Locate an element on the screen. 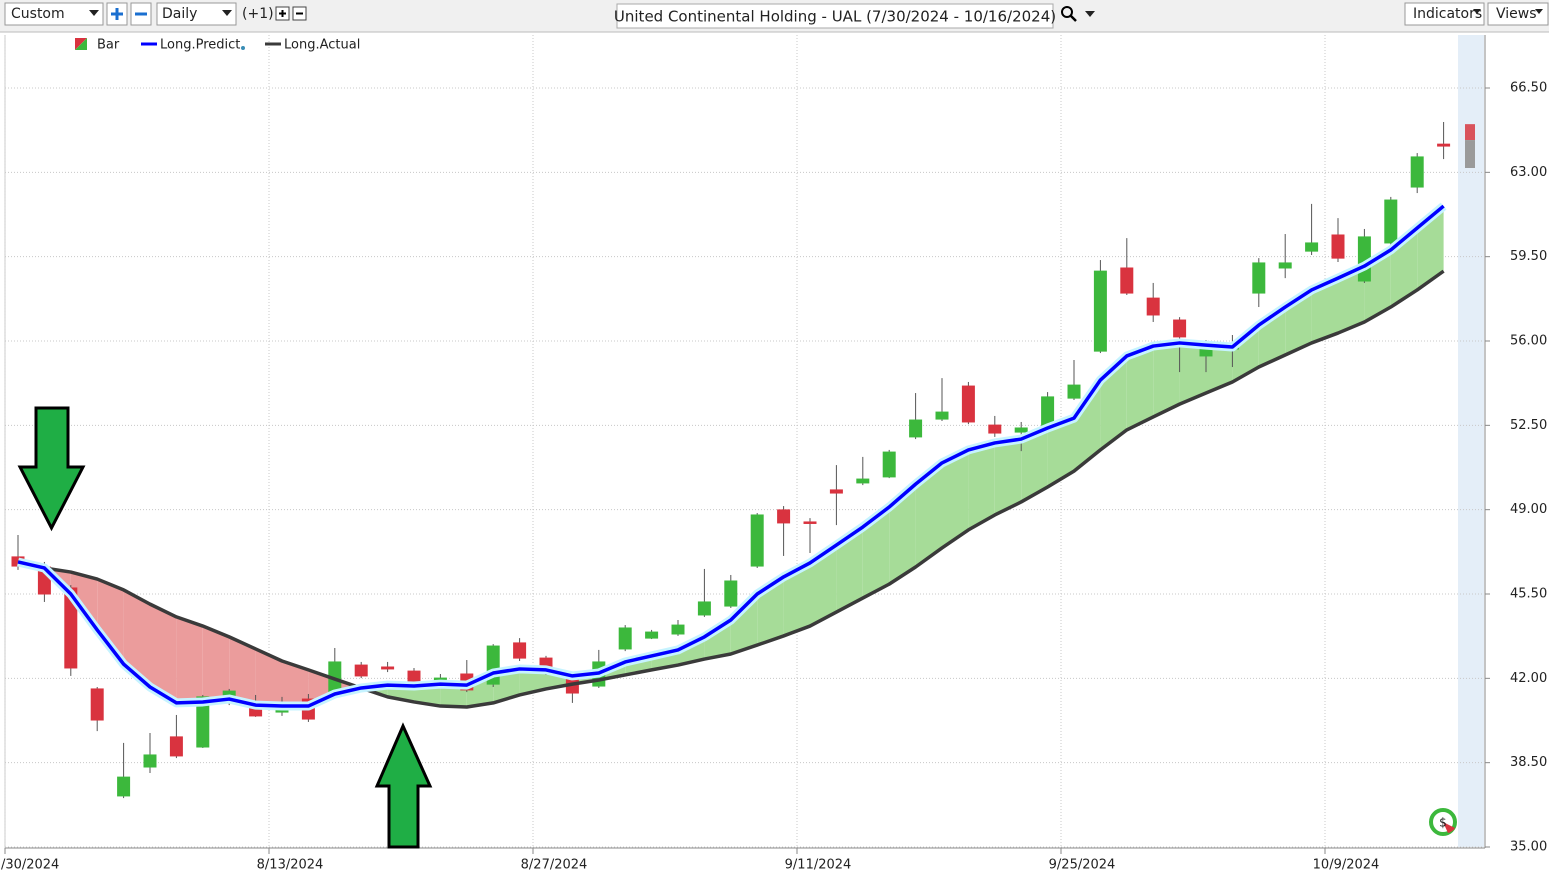 This screenshot has width=1549, height=881. legend-label: Long.Predict is located at coordinates (200, 45).